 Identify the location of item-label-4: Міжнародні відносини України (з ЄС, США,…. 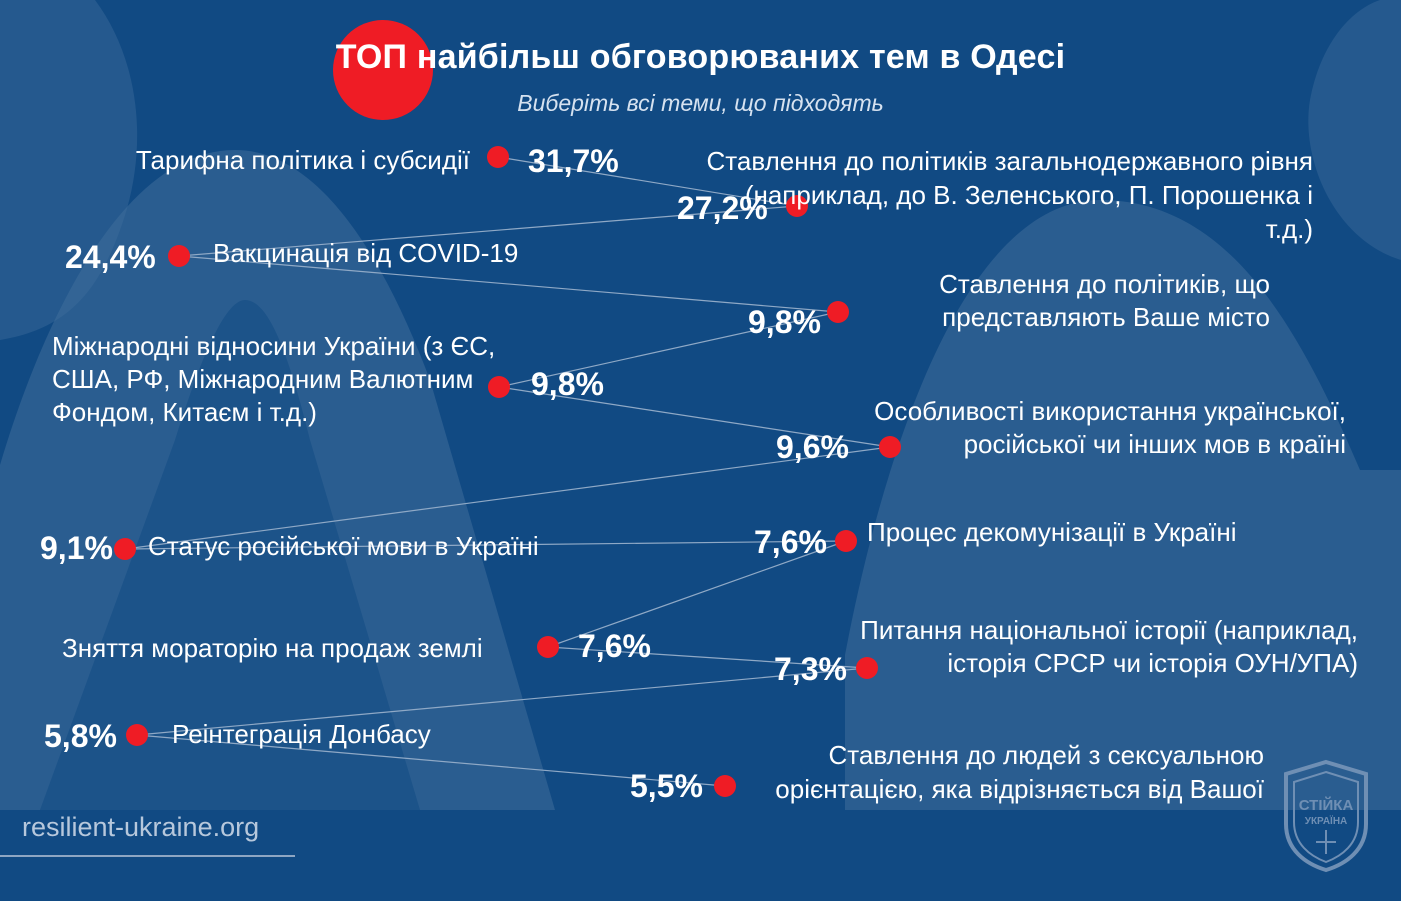
(274, 379).